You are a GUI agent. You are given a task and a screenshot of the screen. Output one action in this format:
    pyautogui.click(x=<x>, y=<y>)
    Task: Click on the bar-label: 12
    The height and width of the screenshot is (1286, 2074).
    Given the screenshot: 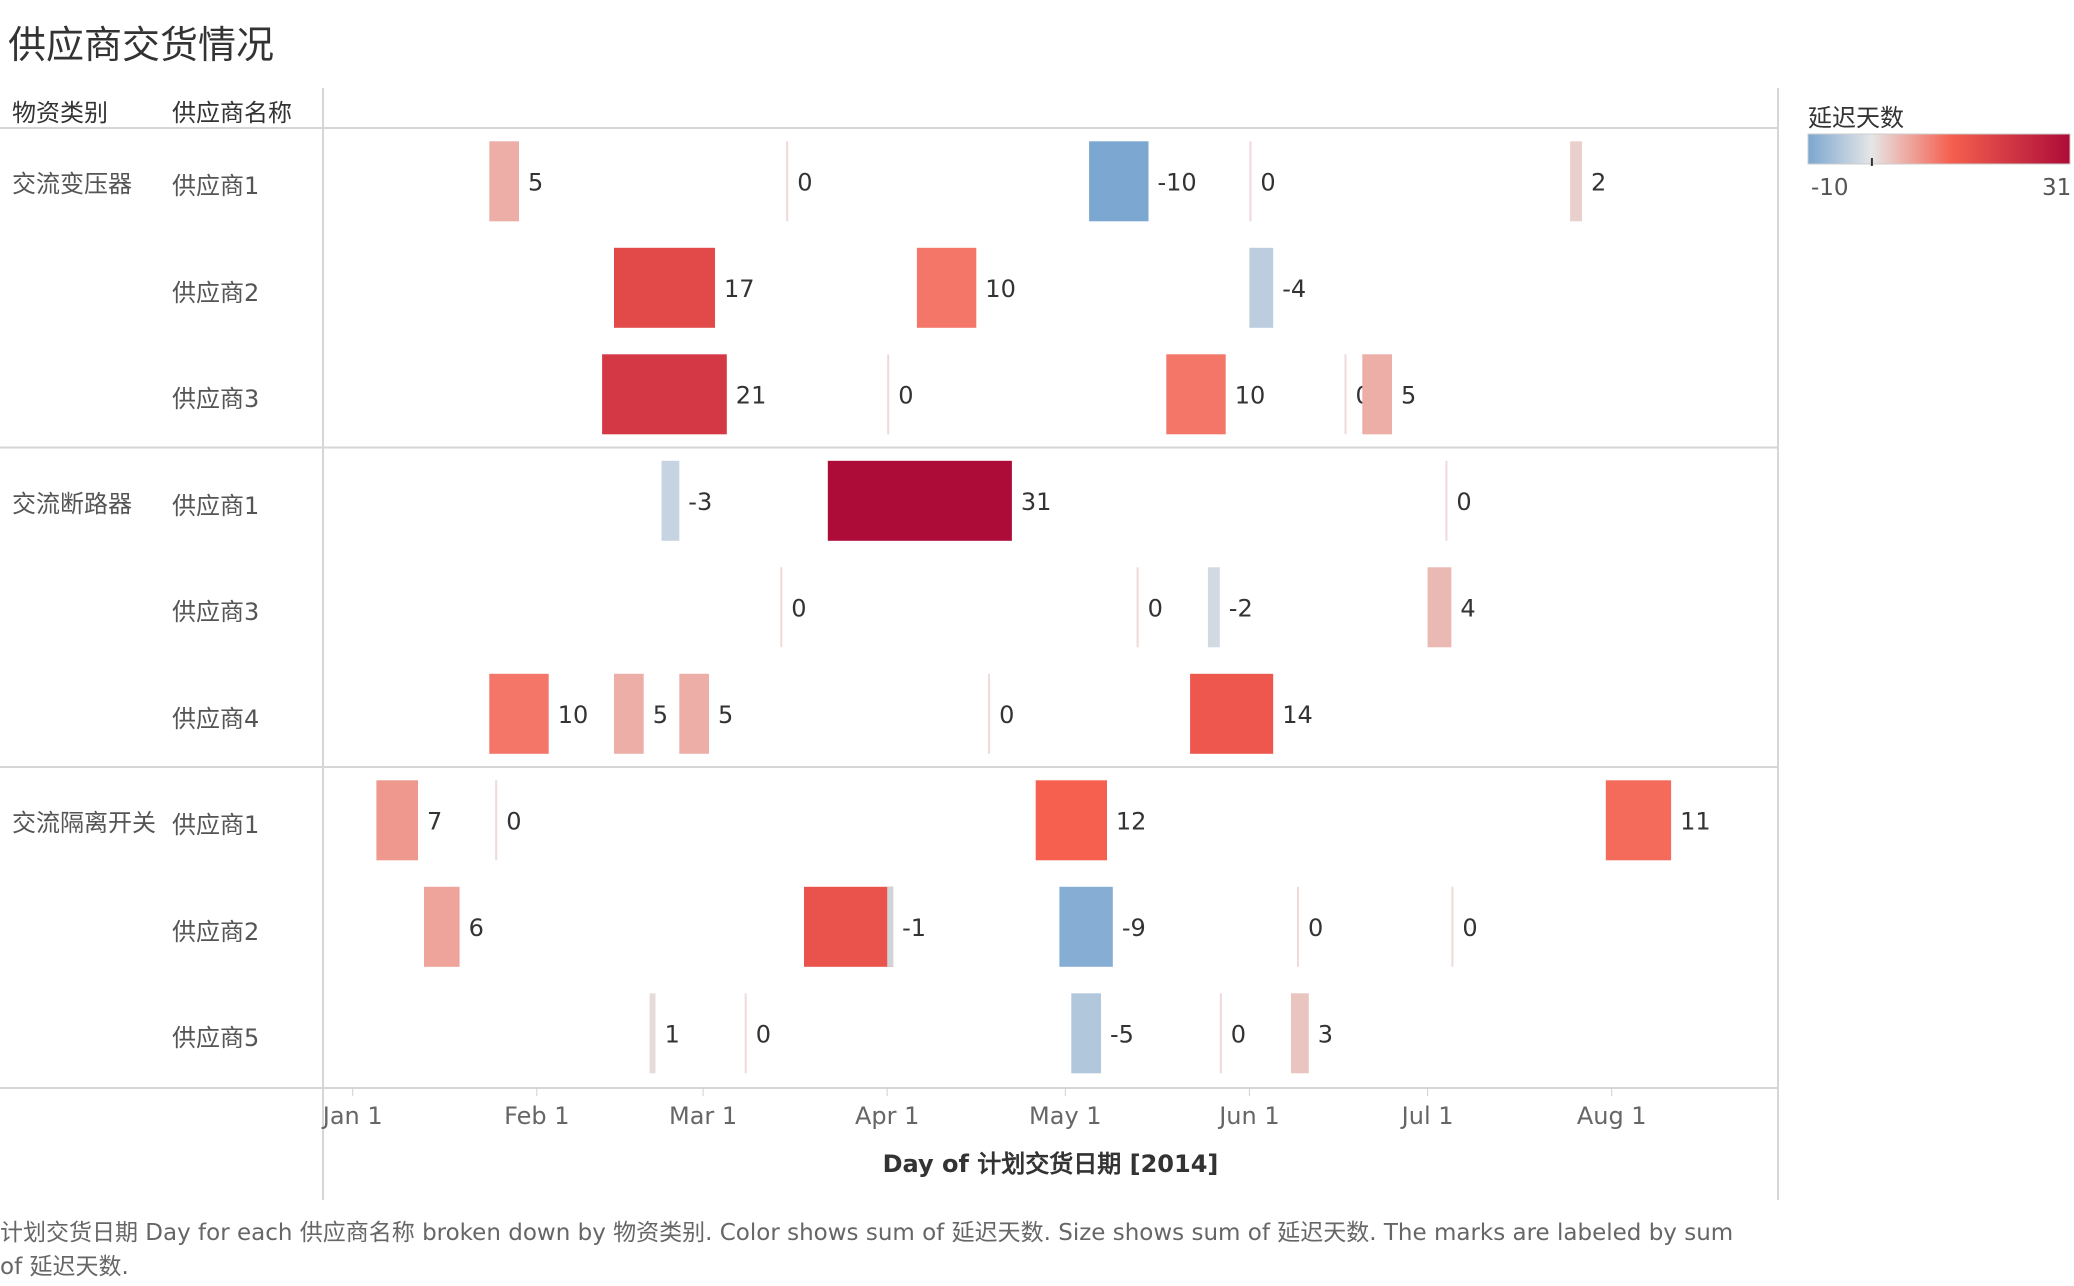 What is the action you would take?
    pyautogui.click(x=1131, y=821)
    